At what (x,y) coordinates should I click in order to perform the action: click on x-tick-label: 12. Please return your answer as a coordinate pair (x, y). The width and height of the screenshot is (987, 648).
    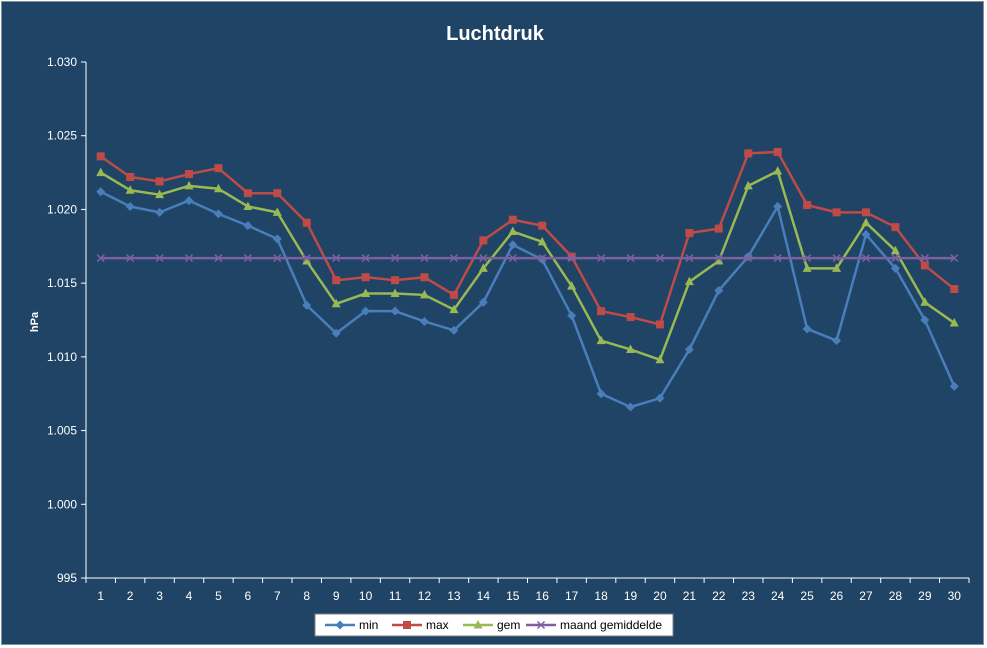
    Looking at the image, I should click on (425, 596).